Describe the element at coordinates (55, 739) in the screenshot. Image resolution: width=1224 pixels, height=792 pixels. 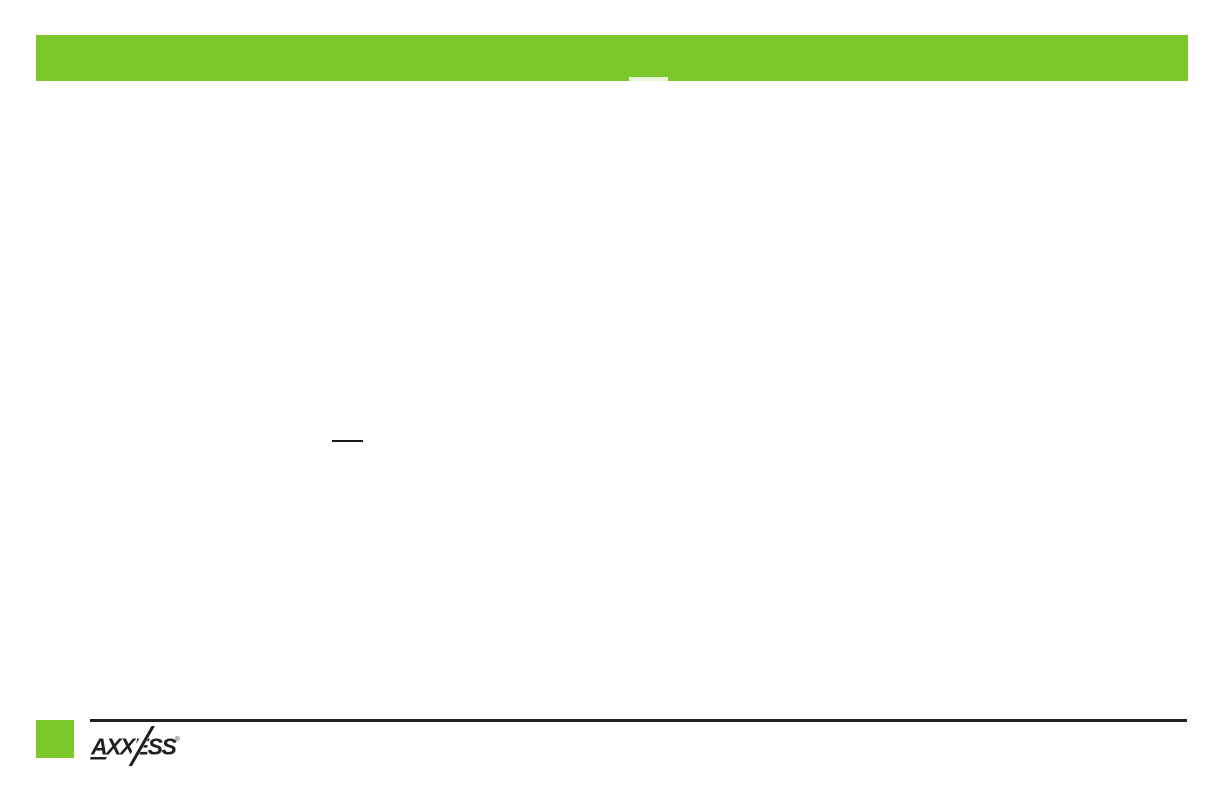
I see `footer-green-square` at that location.